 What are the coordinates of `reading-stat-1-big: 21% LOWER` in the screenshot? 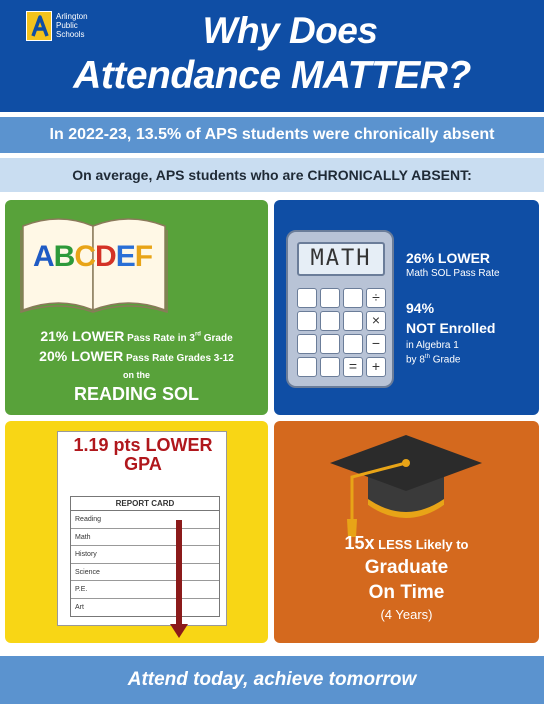 It's located at (82, 336).